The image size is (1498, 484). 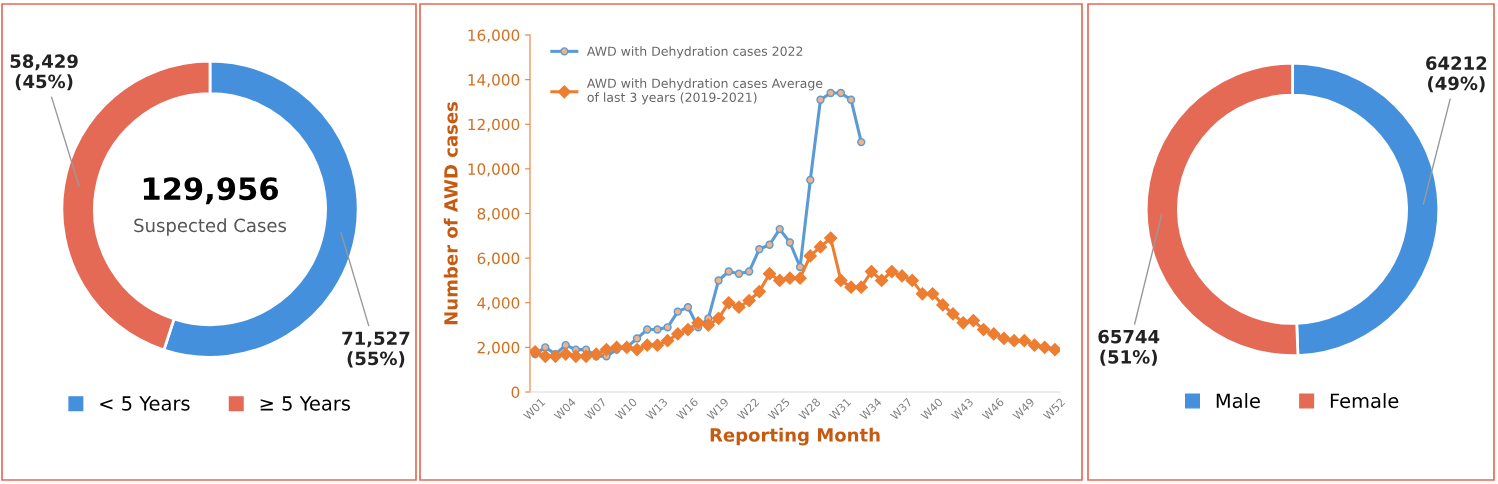 I want to click on y-tick-label: 0, so click(x=515, y=392).